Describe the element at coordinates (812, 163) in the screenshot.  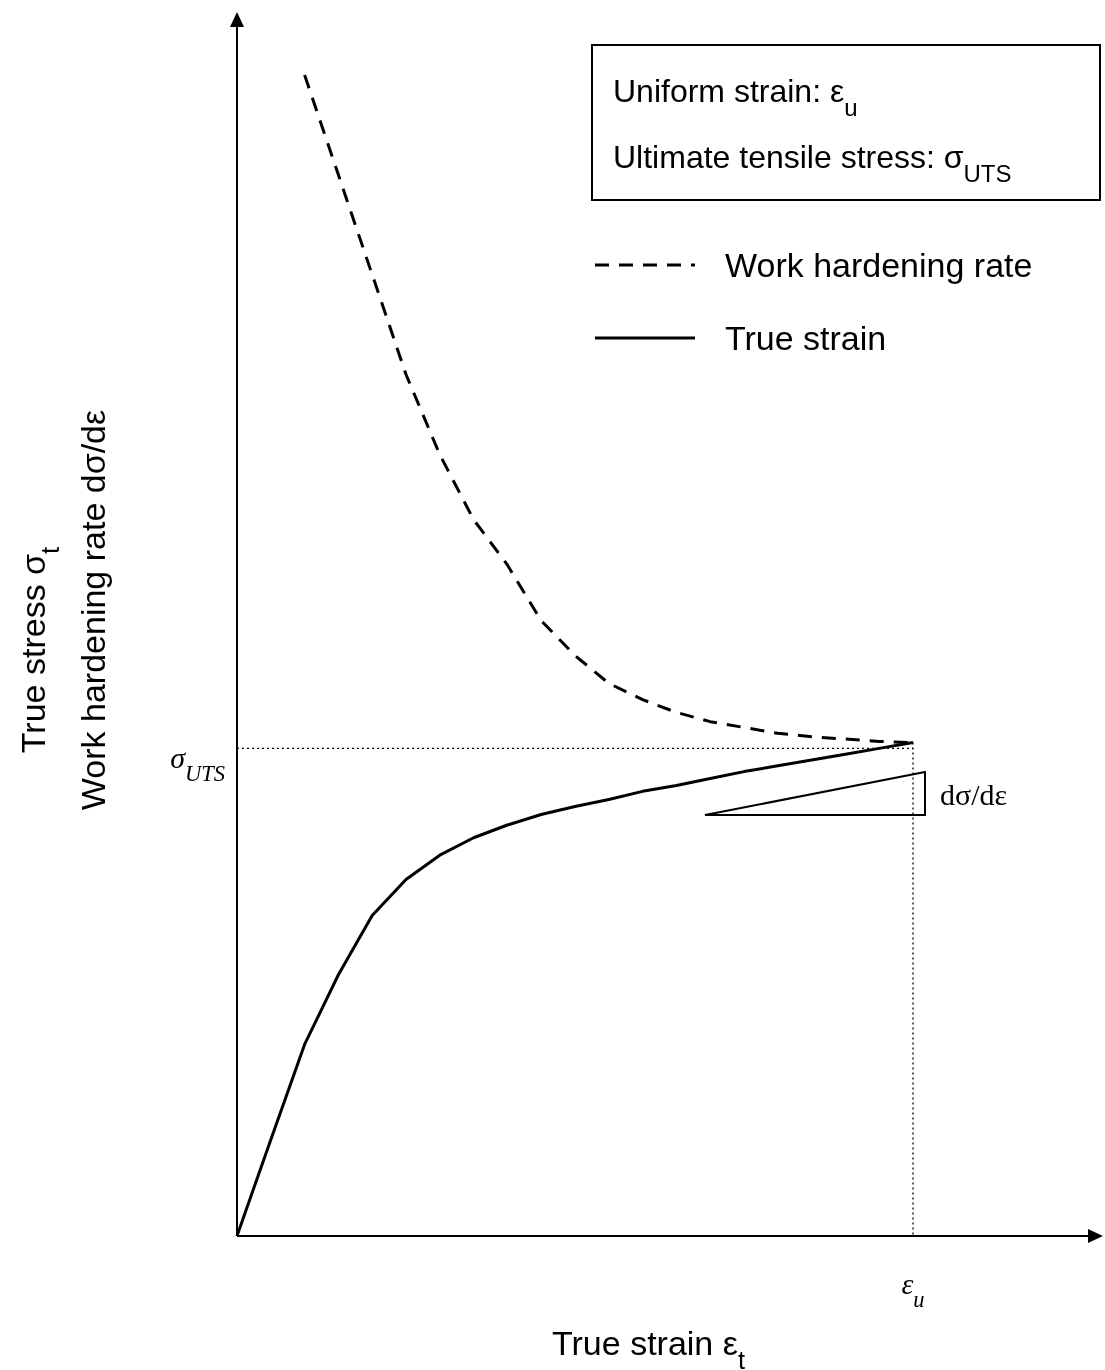
I see `annotation: Ultimate tensile stress: σ$_{UTS}$` at that location.